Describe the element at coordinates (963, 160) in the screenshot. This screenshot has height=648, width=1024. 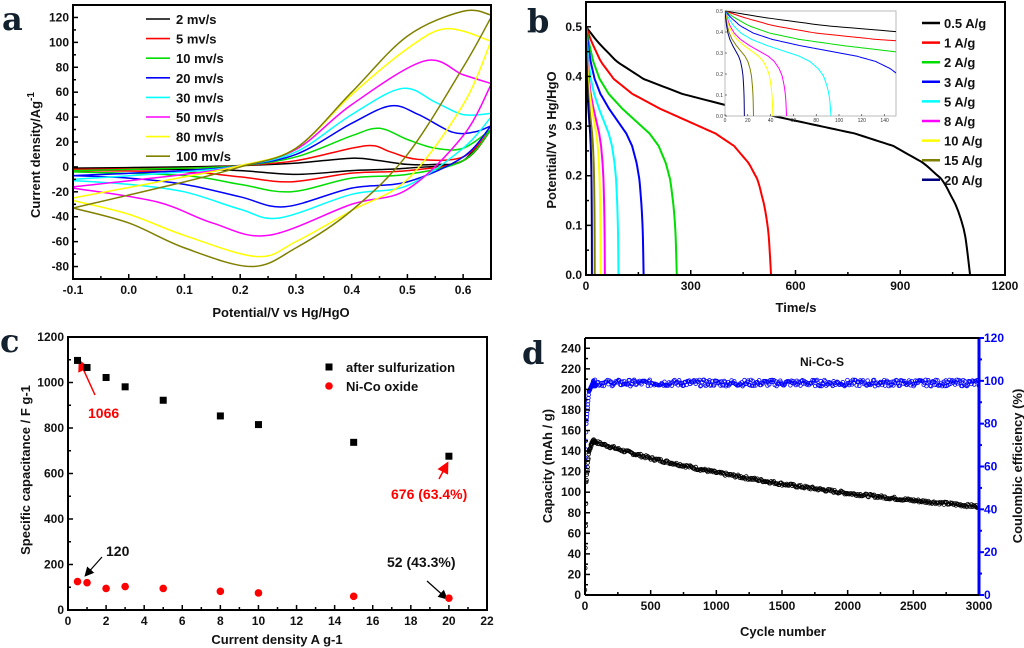
I see `legend-label-b-7: 15 A/g` at that location.